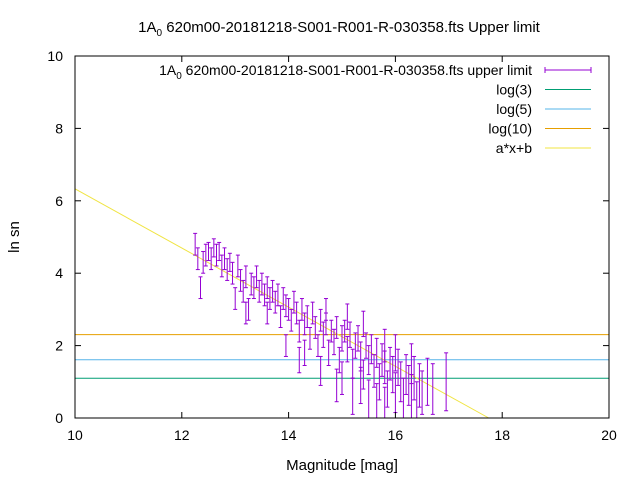 The image size is (640, 480). Describe the element at coordinates (396, 435) in the screenshot. I see `x-tick-label: 16` at that location.